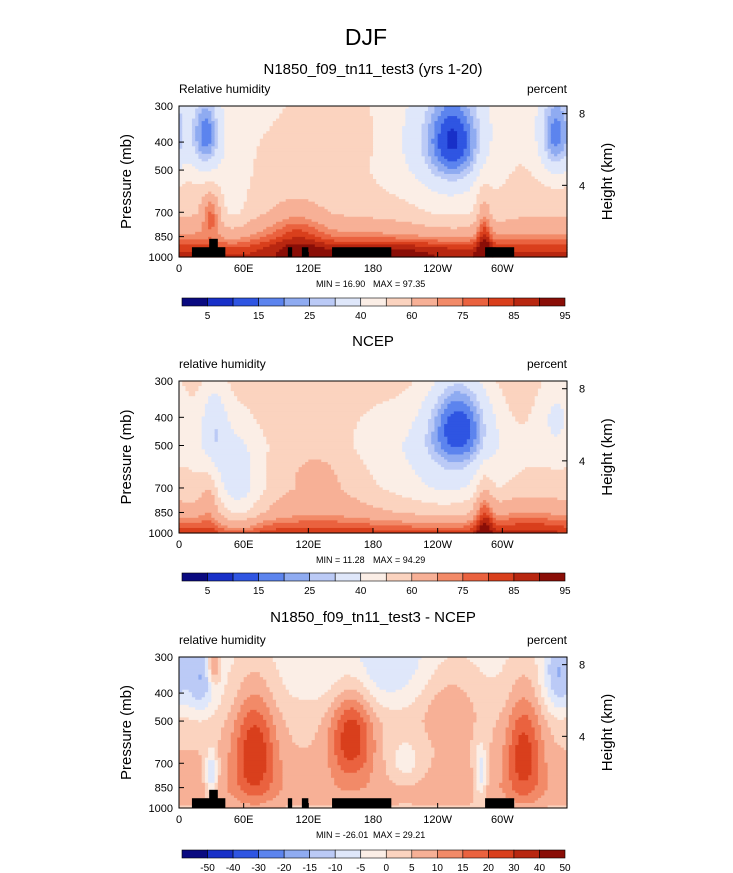 The width and height of the screenshot is (733, 873). Describe the element at coordinates (373, 269) in the screenshot. I see `x-tick-label: 180` at that location.